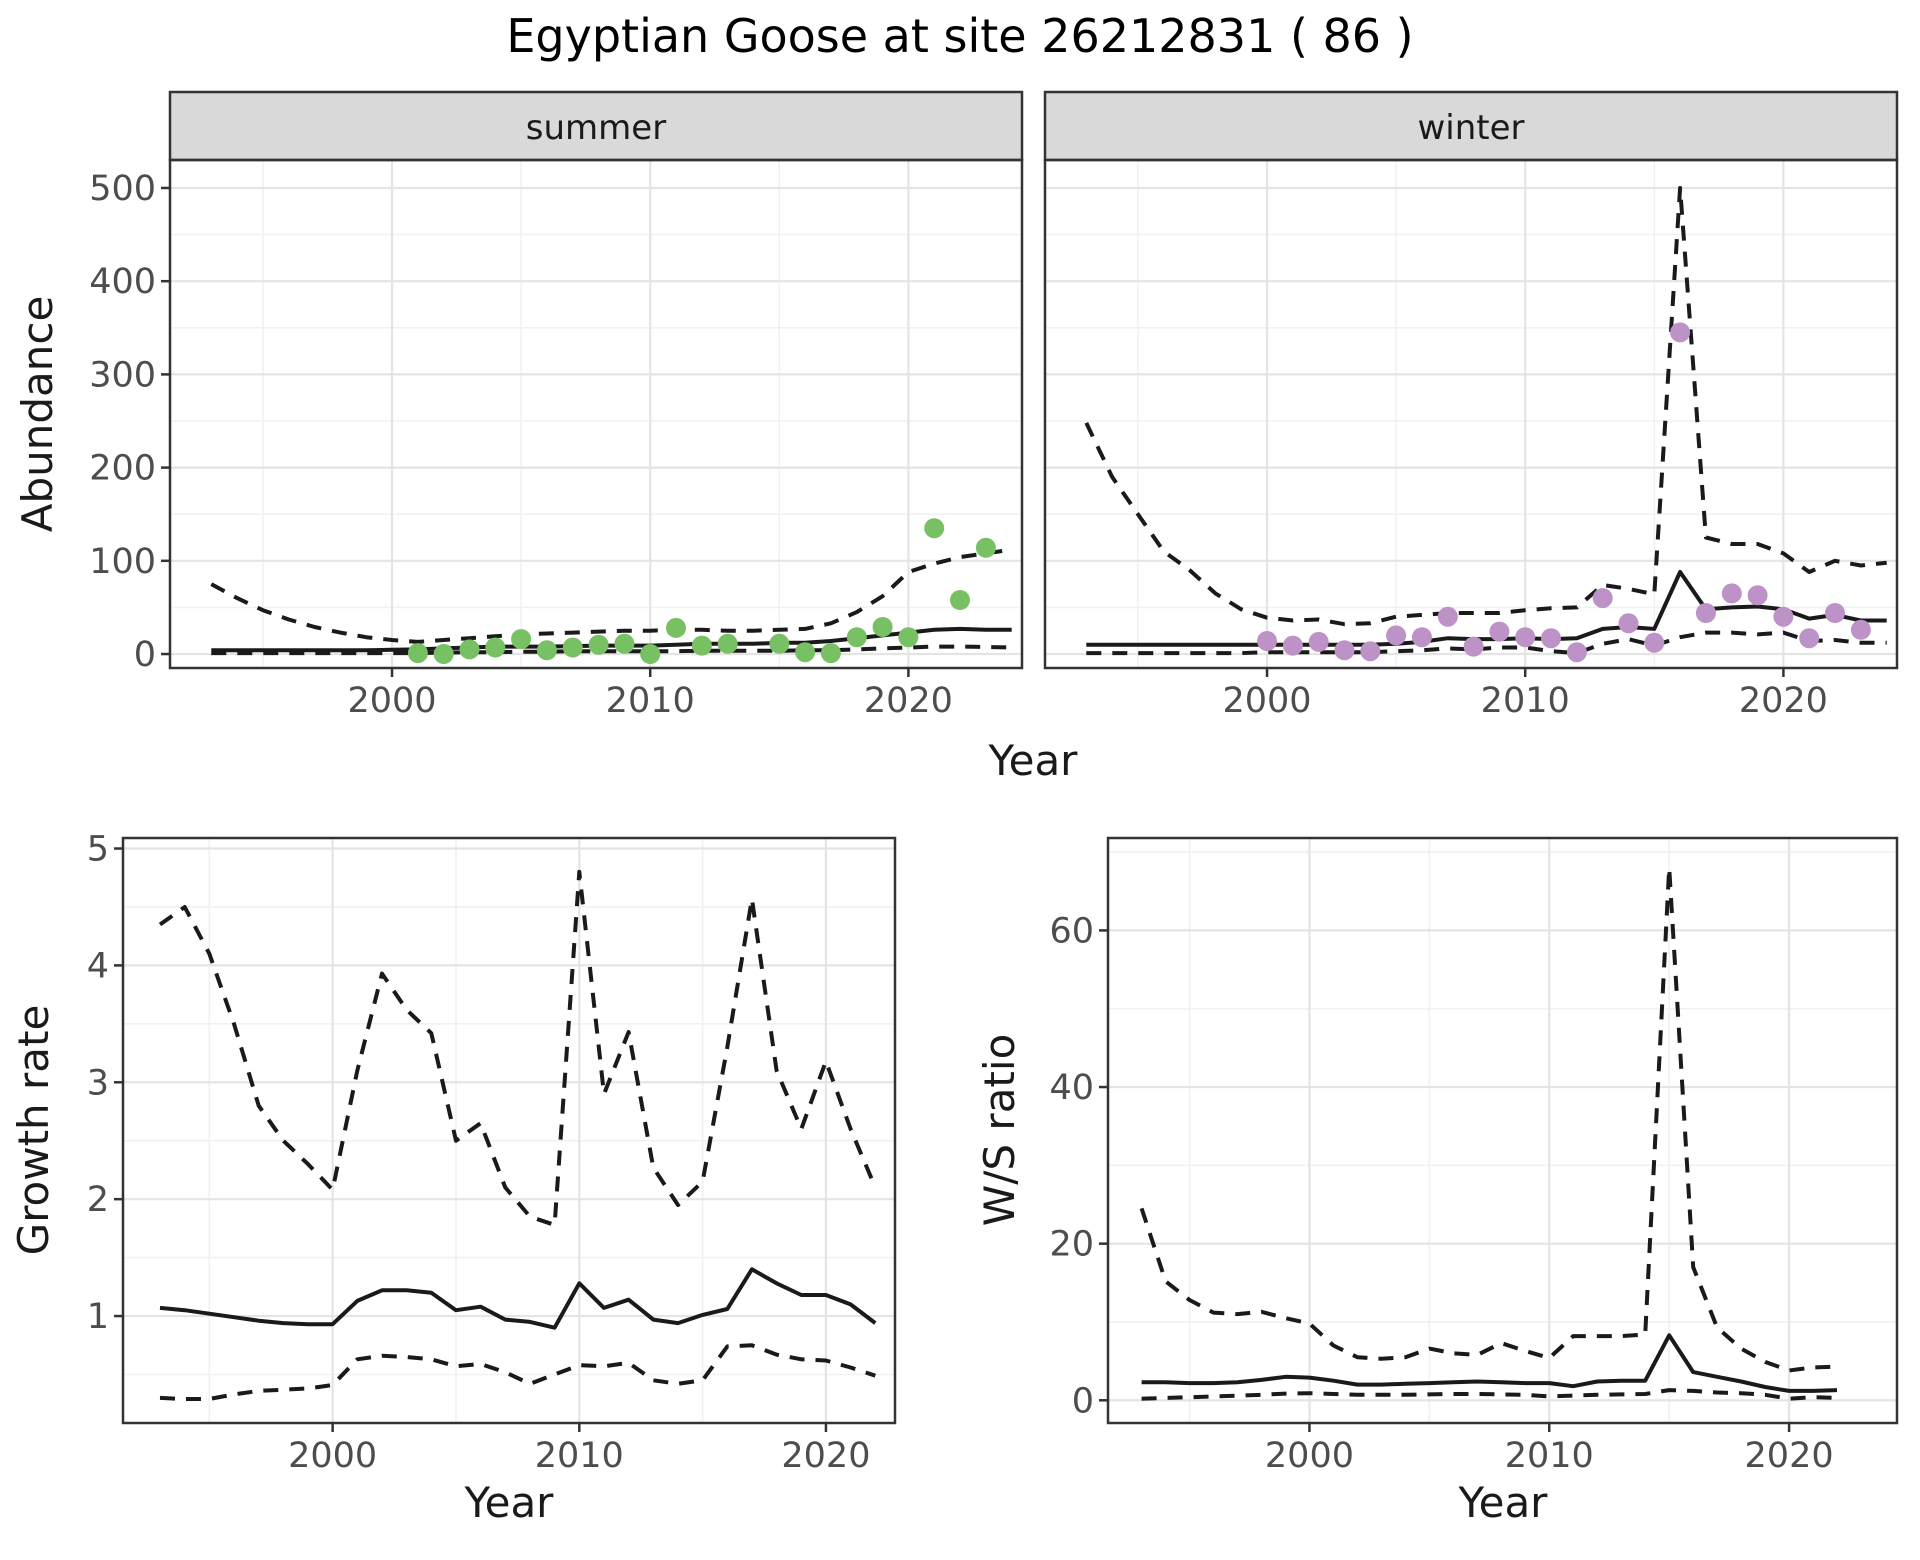 The image size is (1920, 1560). Describe the element at coordinates (596, 128) in the screenshot. I see `facet-label-summer: summer` at that location.